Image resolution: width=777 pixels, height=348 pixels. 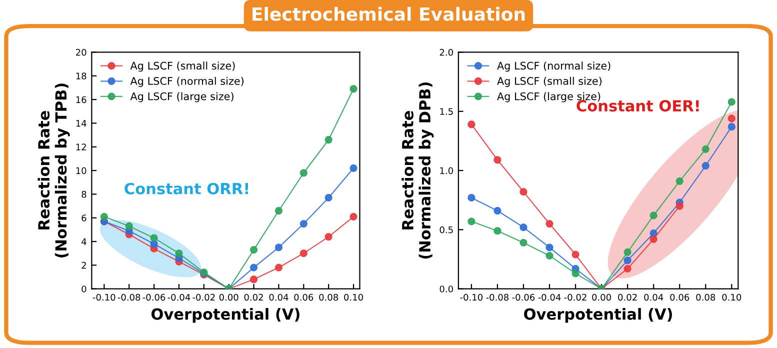 What do you see at coordinates (84, 241) in the screenshot?
I see `y-tick-label: 4` at bounding box center [84, 241].